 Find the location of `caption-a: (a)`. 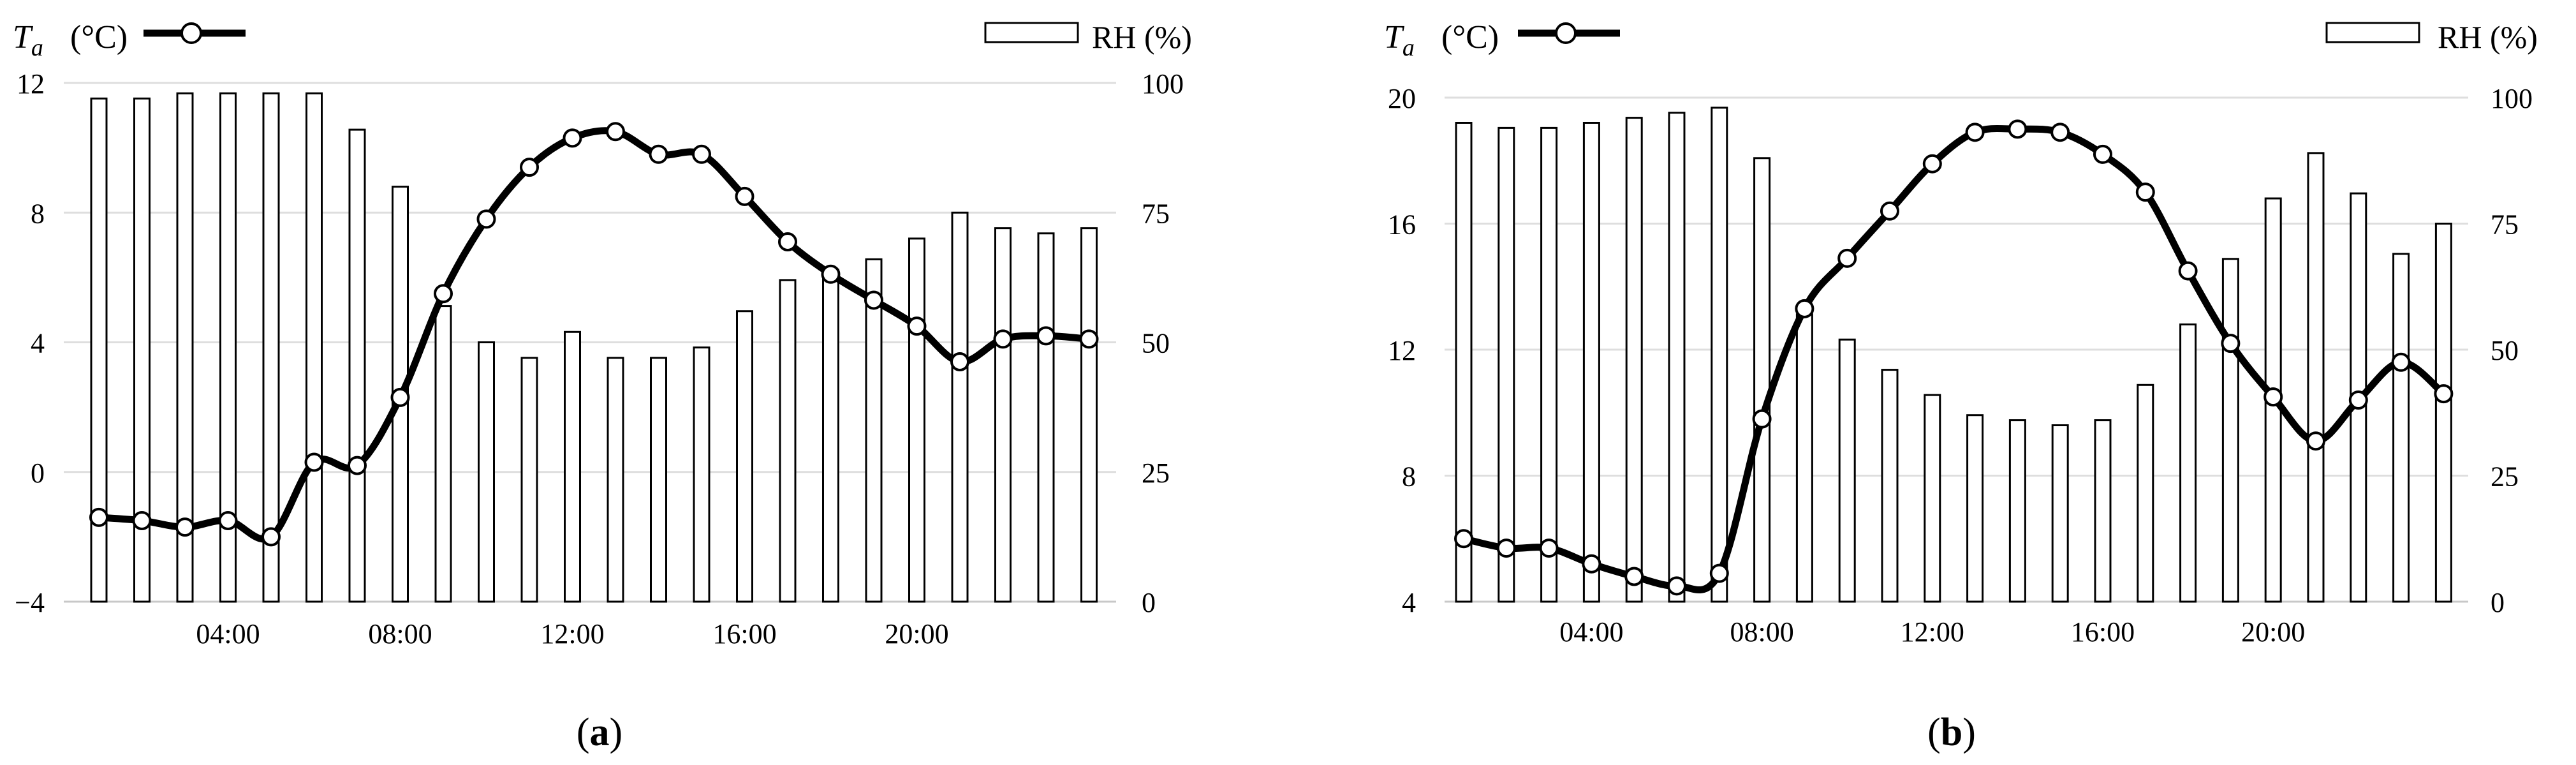

caption-a: (a) is located at coordinates (599, 733).